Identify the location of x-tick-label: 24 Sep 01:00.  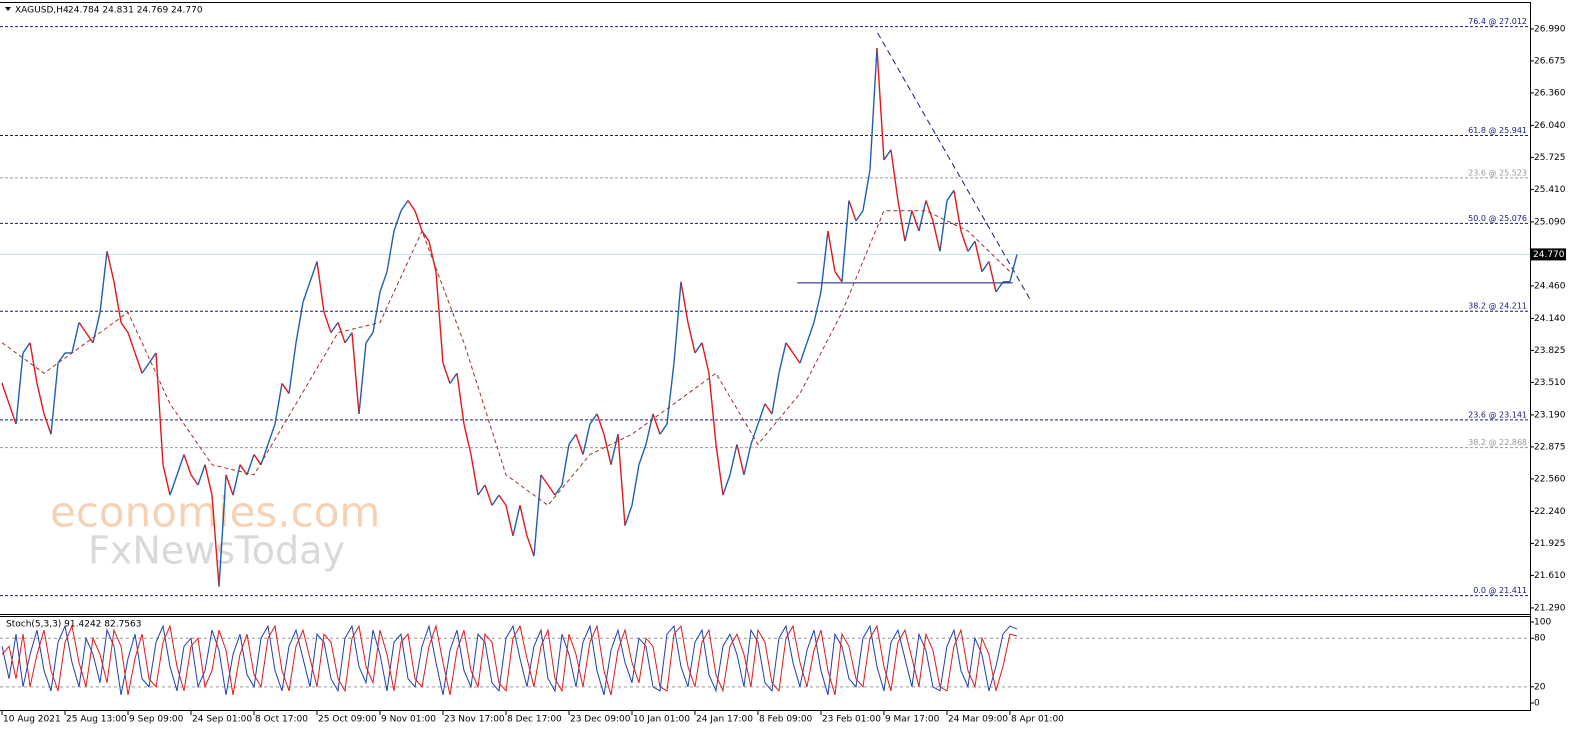
(222, 720).